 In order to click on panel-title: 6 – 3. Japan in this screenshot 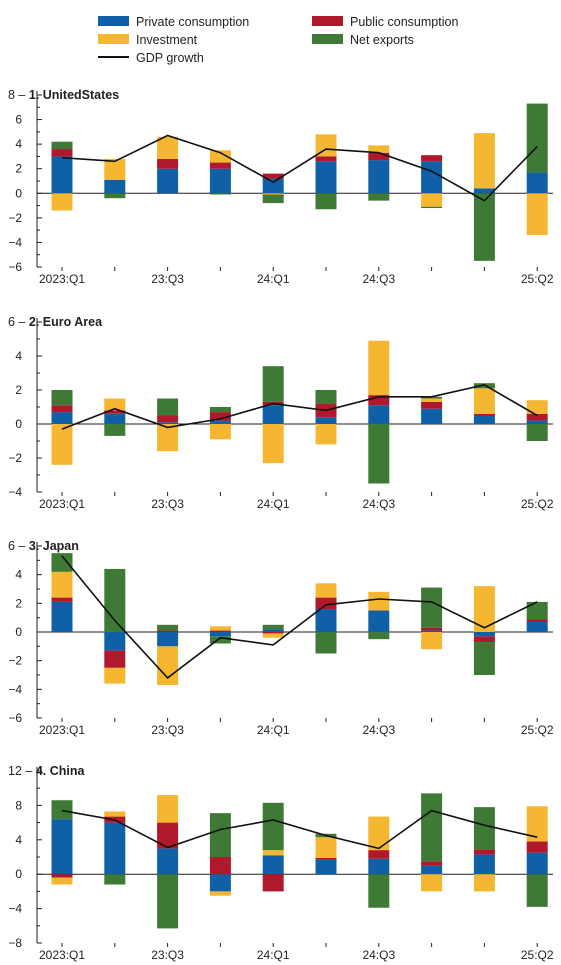, I will do `click(43, 546)`.